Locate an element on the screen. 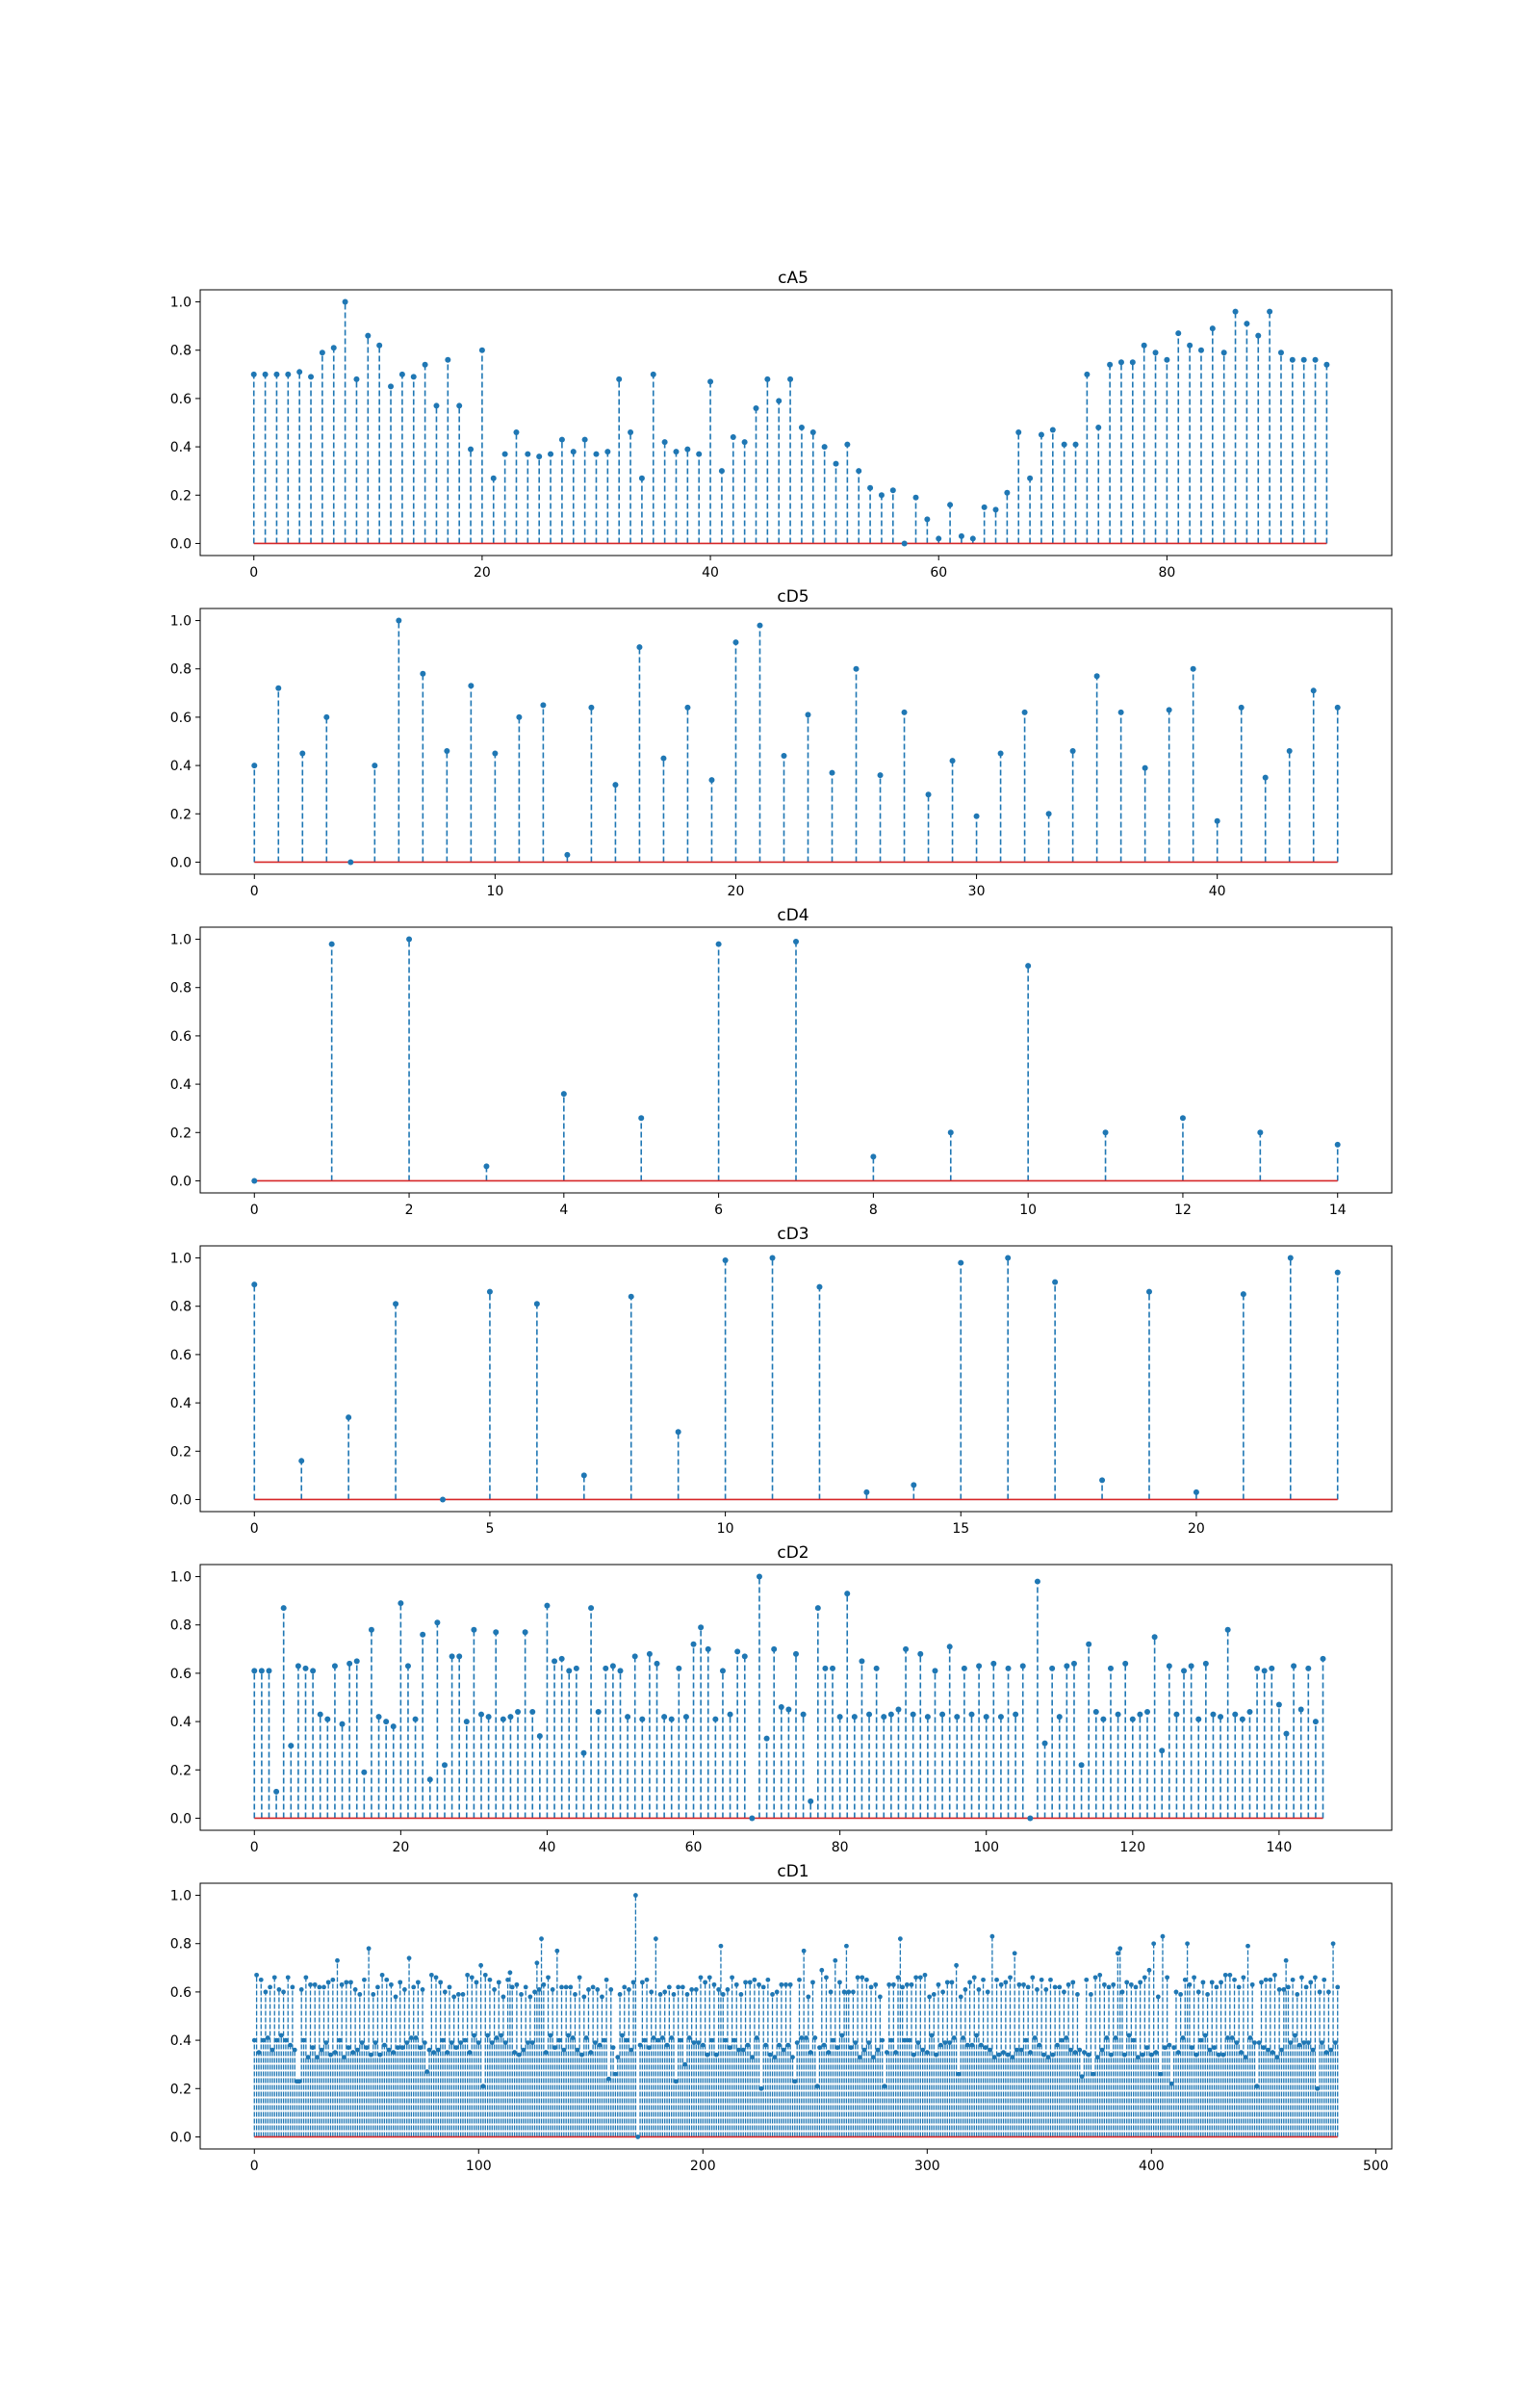 This screenshot has width=1540, height=2407. x-tick-label: 10 is located at coordinates (494, 891).